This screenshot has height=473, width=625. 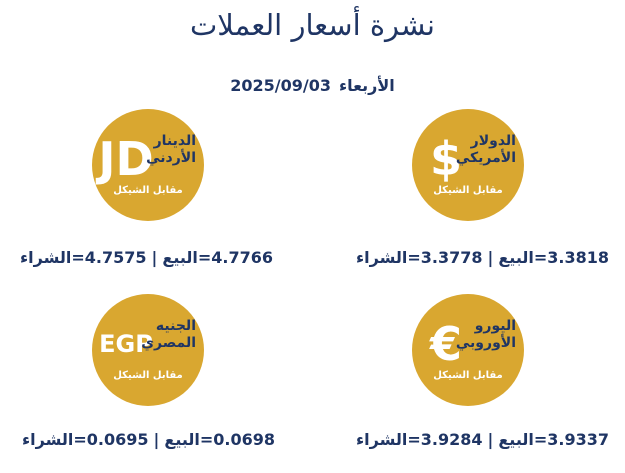 I want to click on rate-line: الشراء= 3.3778 | البيع= 3.3818, so click(x=482, y=257).